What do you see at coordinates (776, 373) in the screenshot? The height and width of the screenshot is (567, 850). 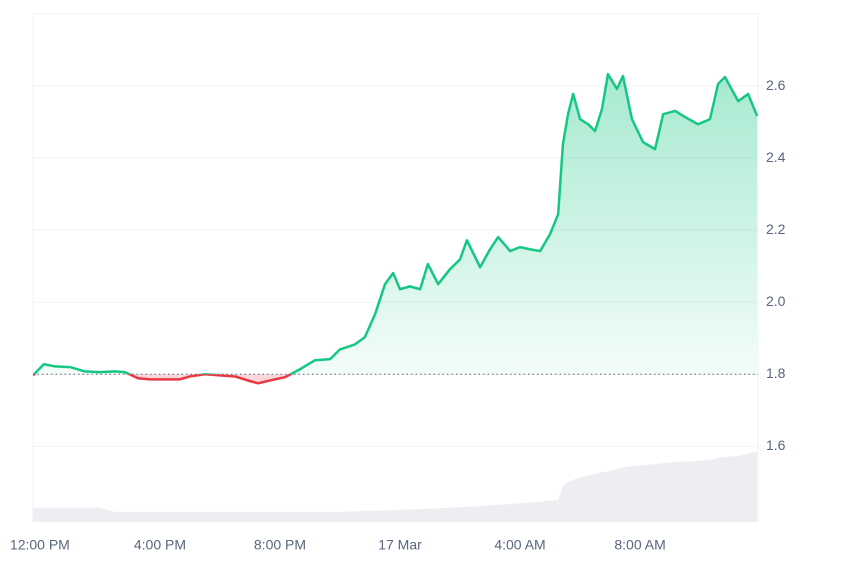 I see `y-tick-label: 1.8` at bounding box center [776, 373].